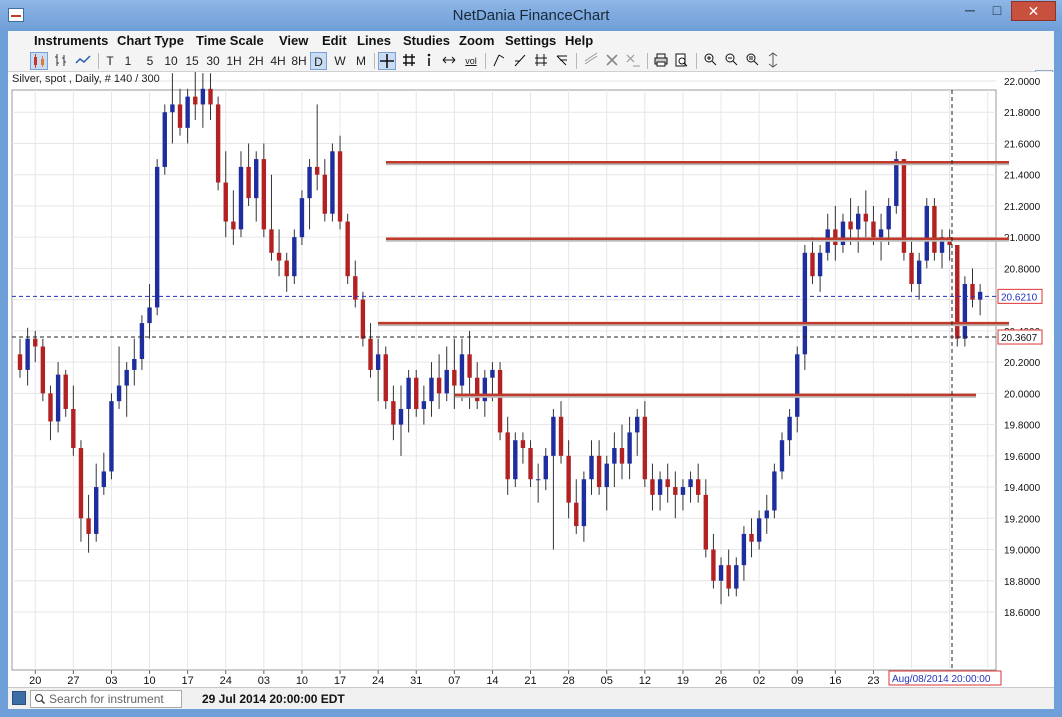  Describe the element at coordinates (128, 61) in the screenshot. I see `timescale-1m: 1` at that location.